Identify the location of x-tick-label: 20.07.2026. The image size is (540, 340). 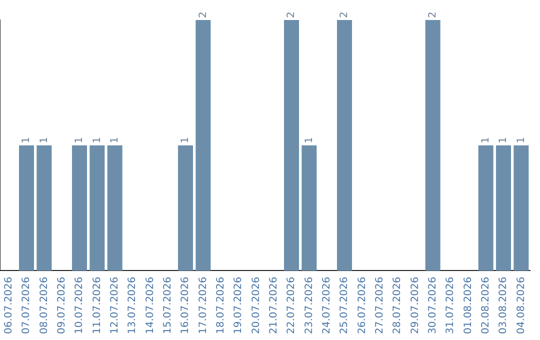
(256, 305).